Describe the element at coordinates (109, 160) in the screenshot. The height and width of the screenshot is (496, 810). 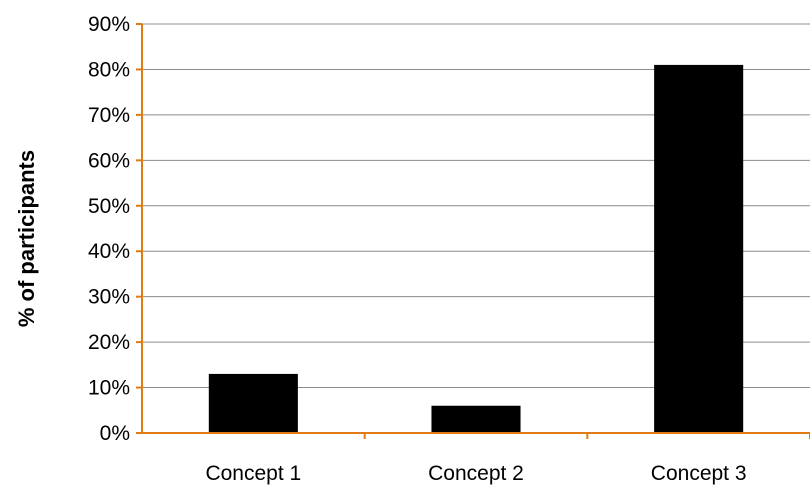
I see `y-tick-label: 60%` at that location.